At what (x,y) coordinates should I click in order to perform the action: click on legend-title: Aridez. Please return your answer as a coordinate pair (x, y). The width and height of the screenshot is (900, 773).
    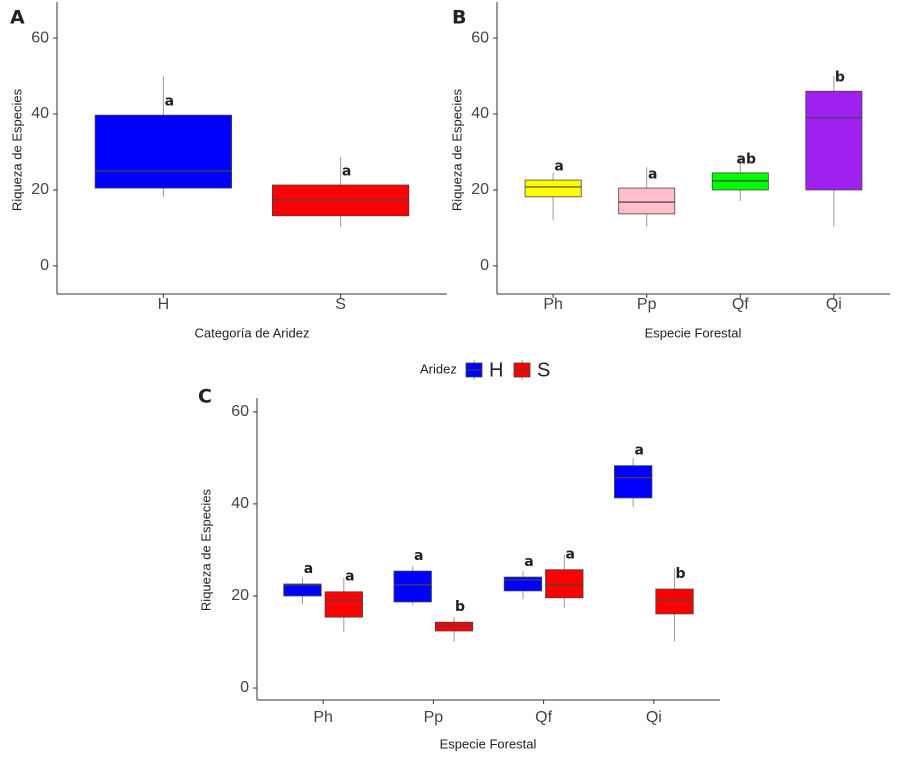
    Looking at the image, I should click on (438, 368).